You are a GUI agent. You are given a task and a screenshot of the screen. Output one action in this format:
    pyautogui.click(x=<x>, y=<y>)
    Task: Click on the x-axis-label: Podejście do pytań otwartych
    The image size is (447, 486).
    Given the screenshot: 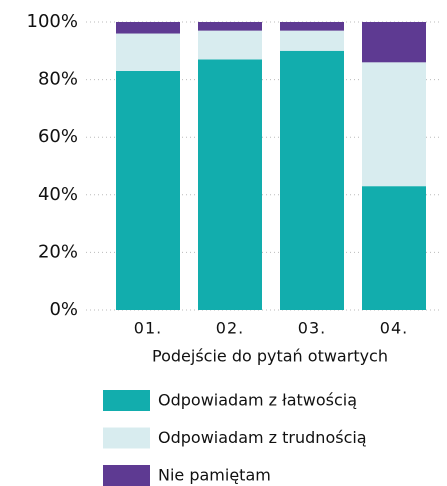 What is the action you would take?
    pyautogui.click(x=270, y=356)
    